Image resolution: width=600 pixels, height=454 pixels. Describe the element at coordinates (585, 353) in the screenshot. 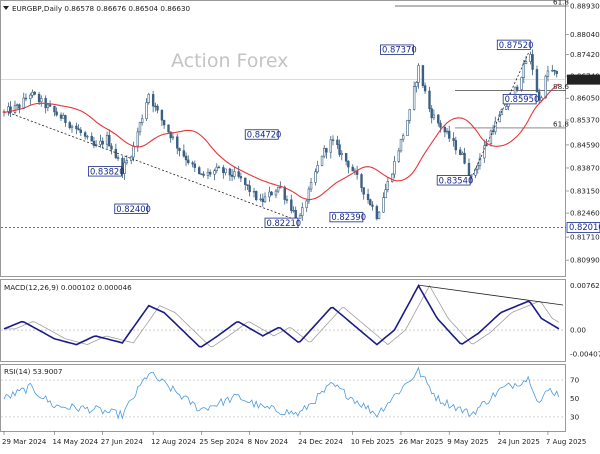

I see `macd-axis-tick-label: -0.004073` at that location.